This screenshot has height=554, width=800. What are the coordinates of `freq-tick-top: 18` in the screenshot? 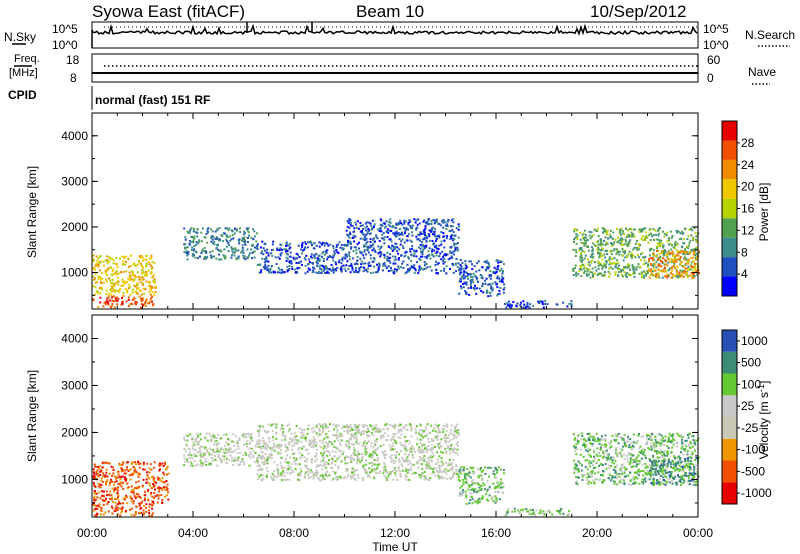 It's located at (73, 60).